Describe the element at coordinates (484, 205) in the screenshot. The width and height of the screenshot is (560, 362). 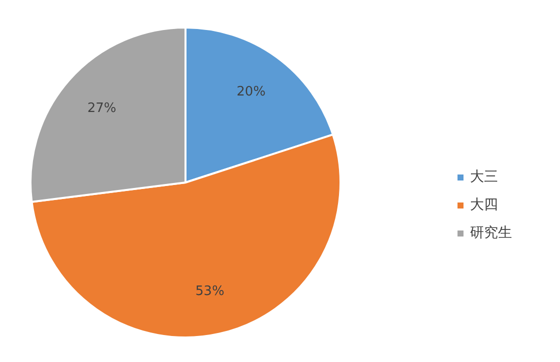
I see `legend-label: 大四` at that location.